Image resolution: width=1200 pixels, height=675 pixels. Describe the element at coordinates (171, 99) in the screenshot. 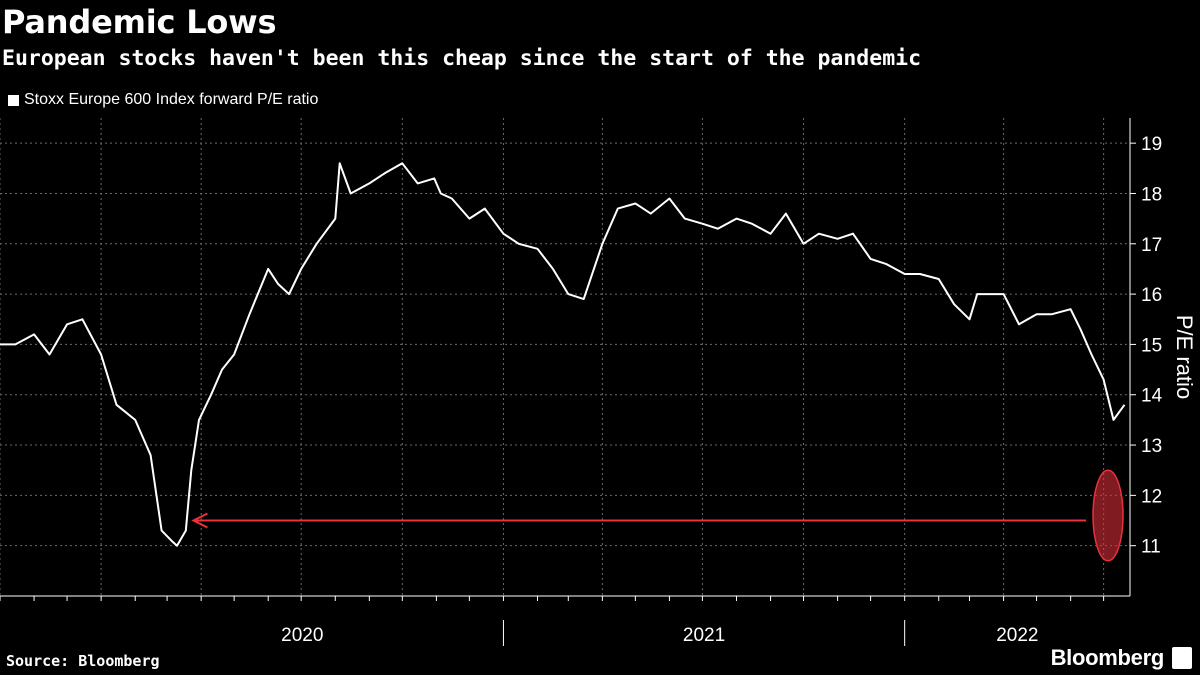

I see `legend-label: Stoxx Europe 600 Index forward P/E ratio` at that location.